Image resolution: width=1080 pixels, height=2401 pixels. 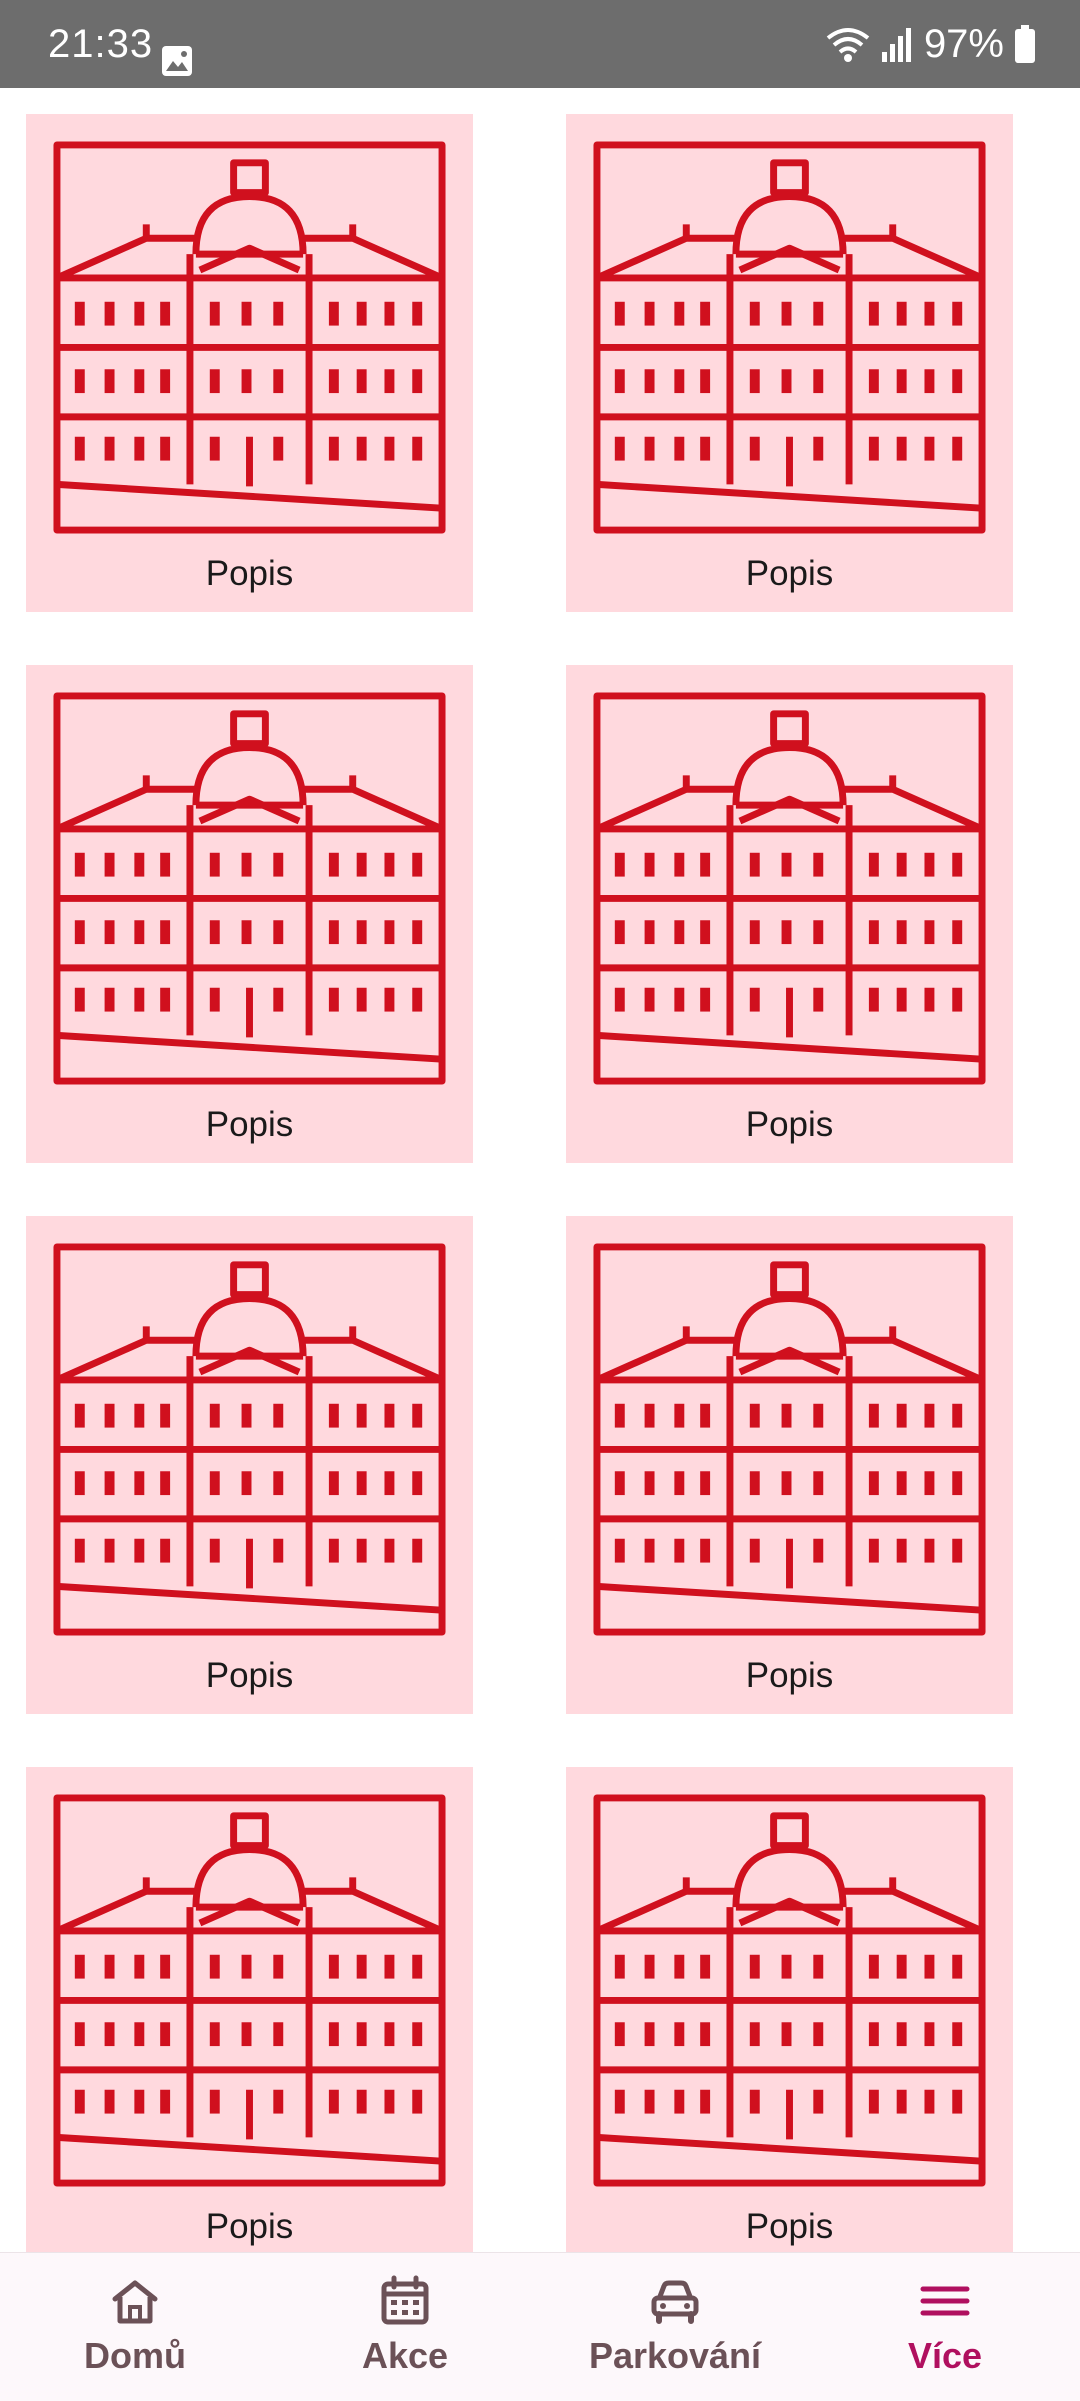 What do you see at coordinates (540, 44) in the screenshot?
I see `status-bar: 21:33 97%` at bounding box center [540, 44].